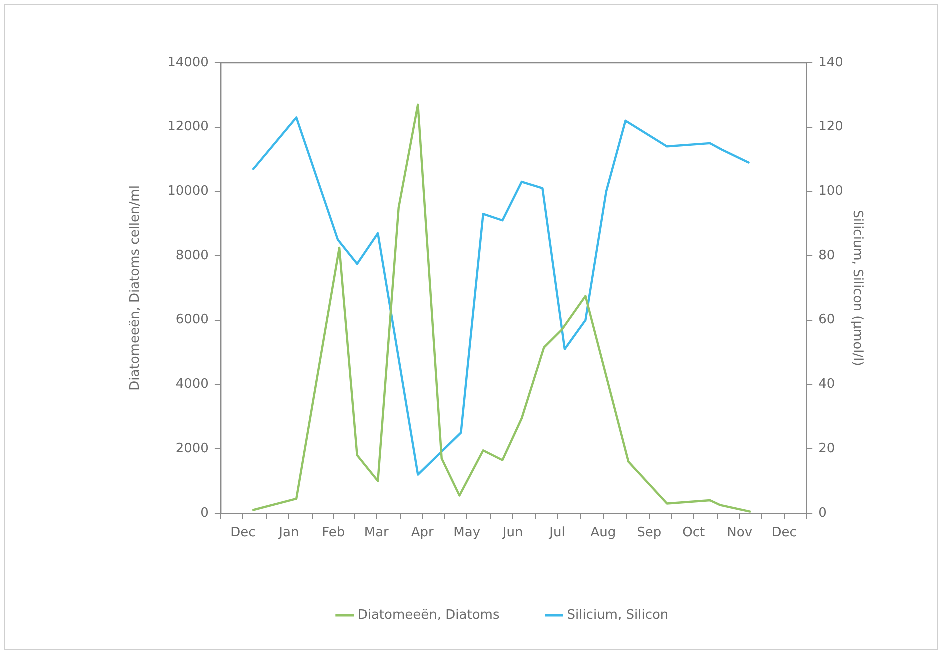 The image size is (948, 658). Describe the element at coordinates (289, 533) in the screenshot. I see `x-tick-label: Jan` at that location.